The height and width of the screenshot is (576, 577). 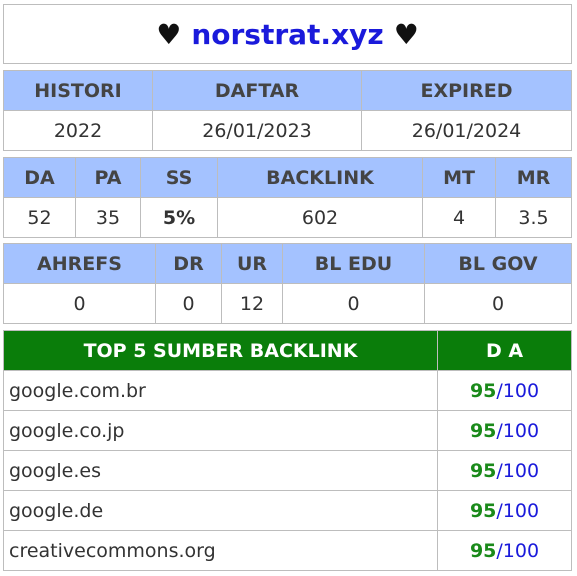 What do you see at coordinates (220, 470) in the screenshot?
I see `backlink-site: google.es` at bounding box center [220, 470].